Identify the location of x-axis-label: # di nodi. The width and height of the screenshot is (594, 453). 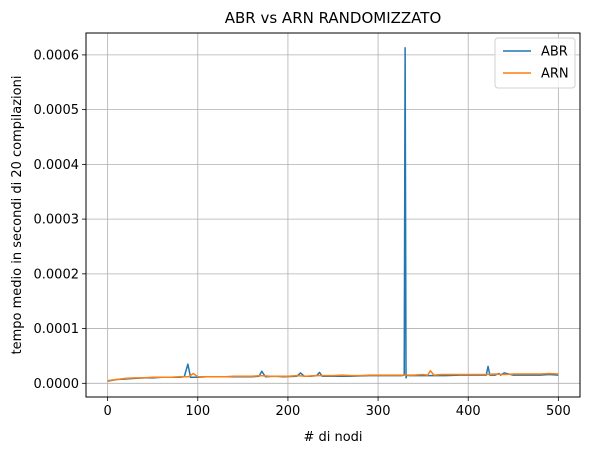
(332, 437).